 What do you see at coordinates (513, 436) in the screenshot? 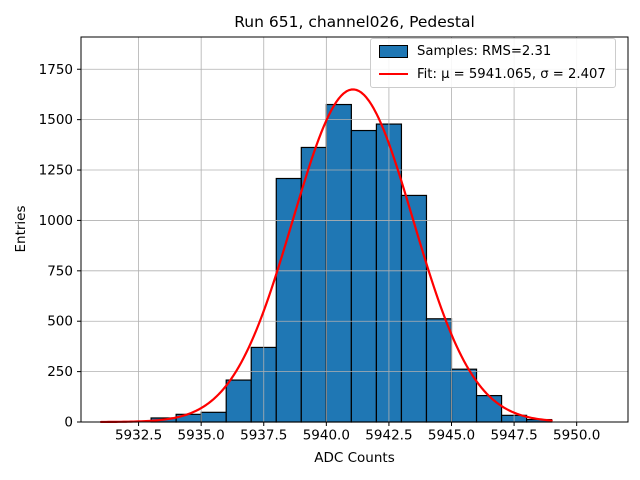
I see `x-tick-label: 5947.5` at bounding box center [513, 436].